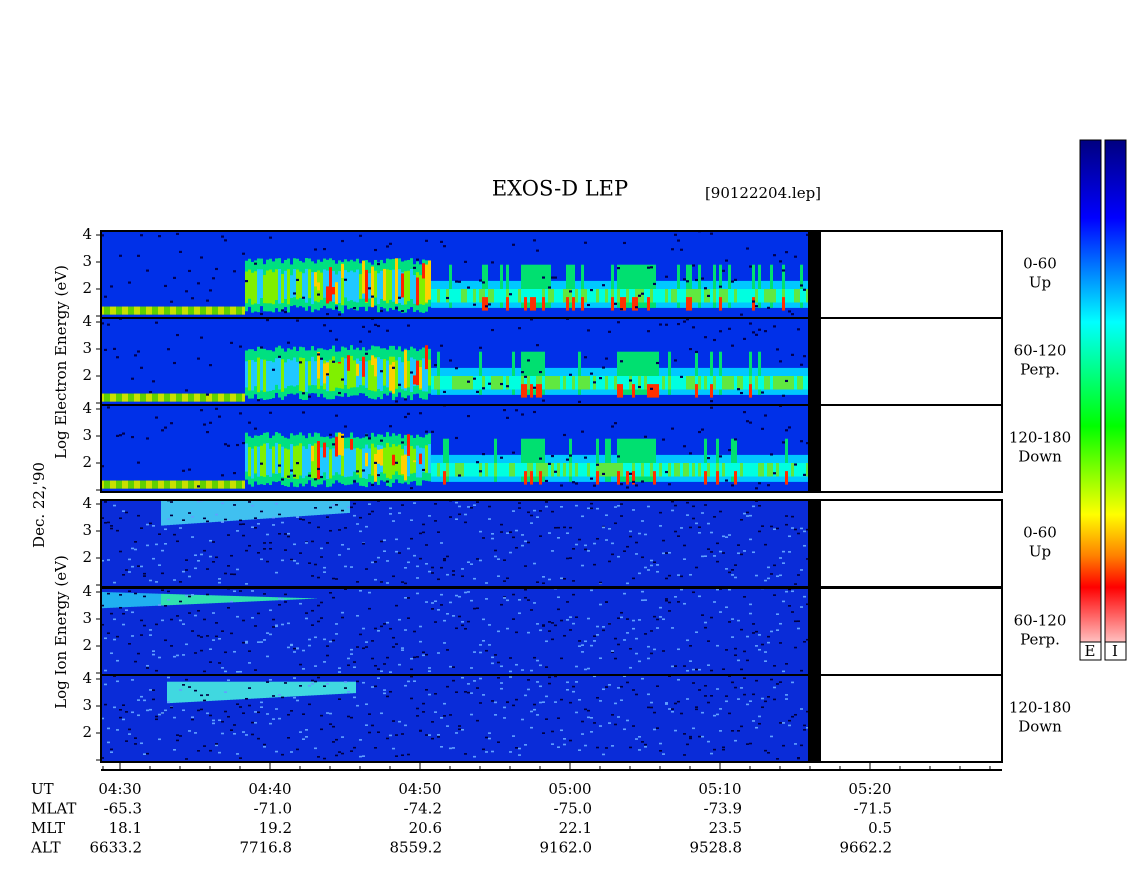  What do you see at coordinates (116, 848) in the screenshot?
I see `row-value: 6633.2` at bounding box center [116, 848].